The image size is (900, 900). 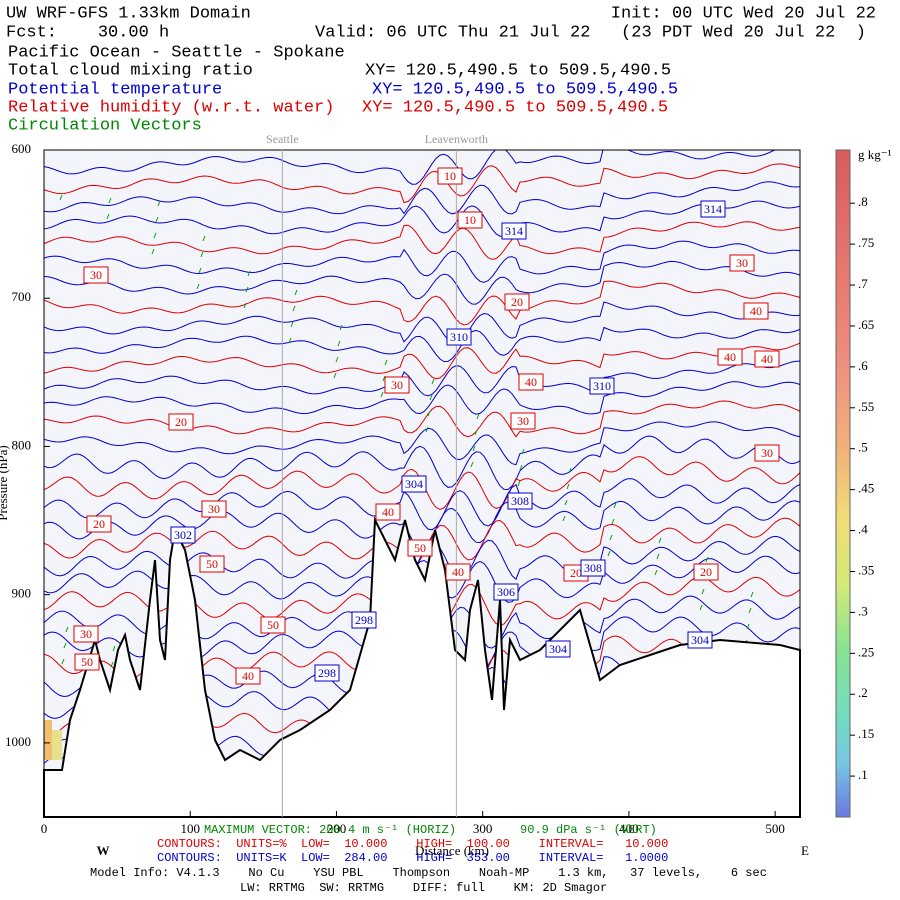 What do you see at coordinates (866, 569) in the screenshot?
I see `colorbar-tick-label: .35` at bounding box center [866, 569].